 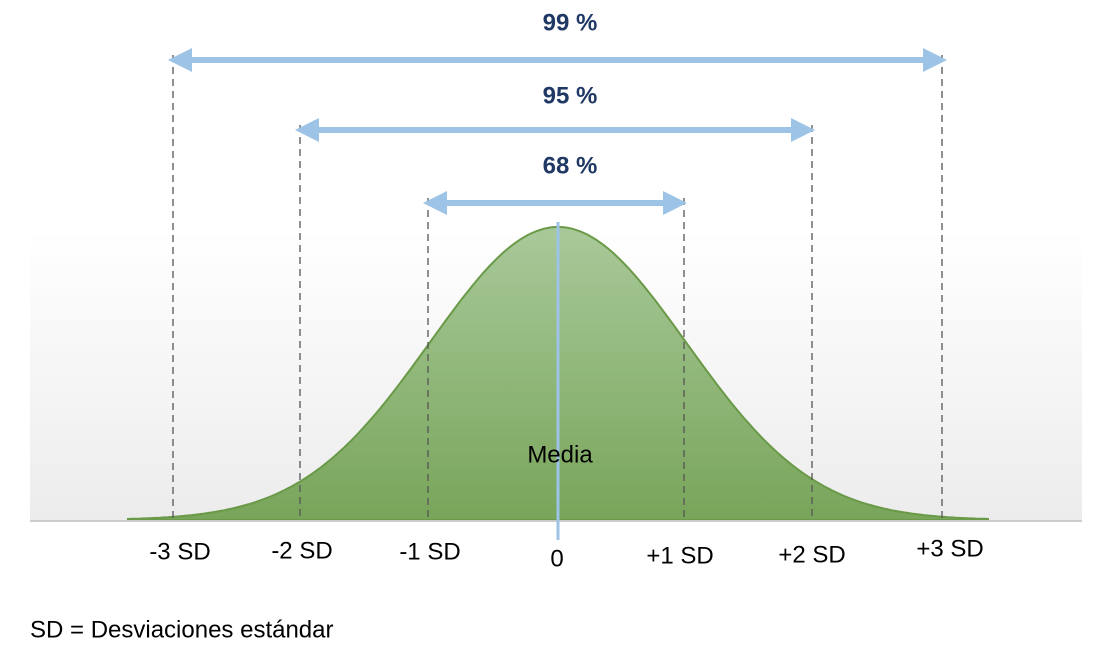 What do you see at coordinates (679, 555) in the screenshot?
I see `axis-label: +1 SD` at bounding box center [679, 555].